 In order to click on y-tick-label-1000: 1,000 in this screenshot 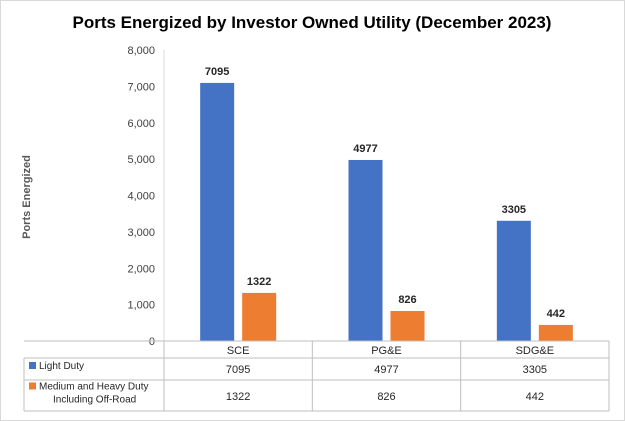, I will do `click(141, 306)`.